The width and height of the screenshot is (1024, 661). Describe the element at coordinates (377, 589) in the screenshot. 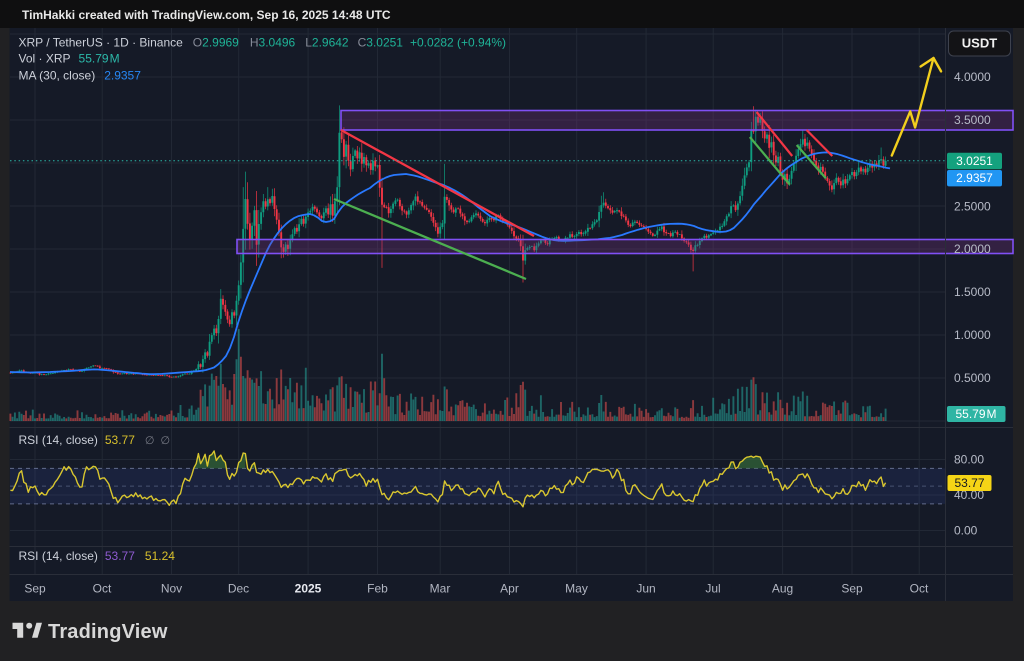

I see `svg-text: Feb` at that location.